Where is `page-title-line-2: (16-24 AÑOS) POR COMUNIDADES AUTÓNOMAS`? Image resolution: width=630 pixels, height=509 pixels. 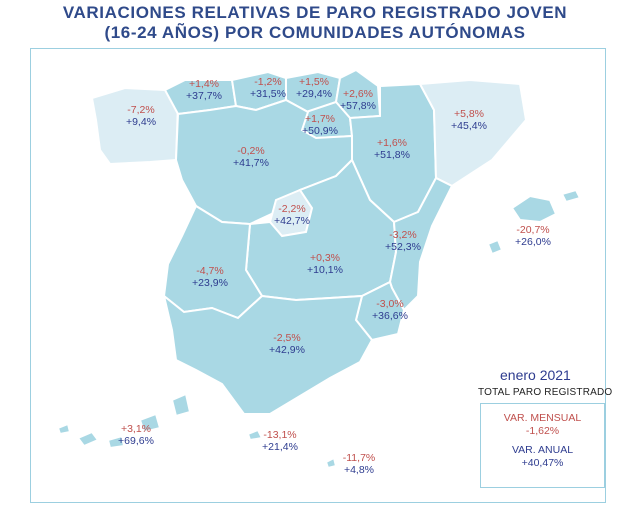
page-title-line-2: (16-24 AÑOS) POR COMUNIDADES AUTÓNOMAS is located at coordinates (315, 32).